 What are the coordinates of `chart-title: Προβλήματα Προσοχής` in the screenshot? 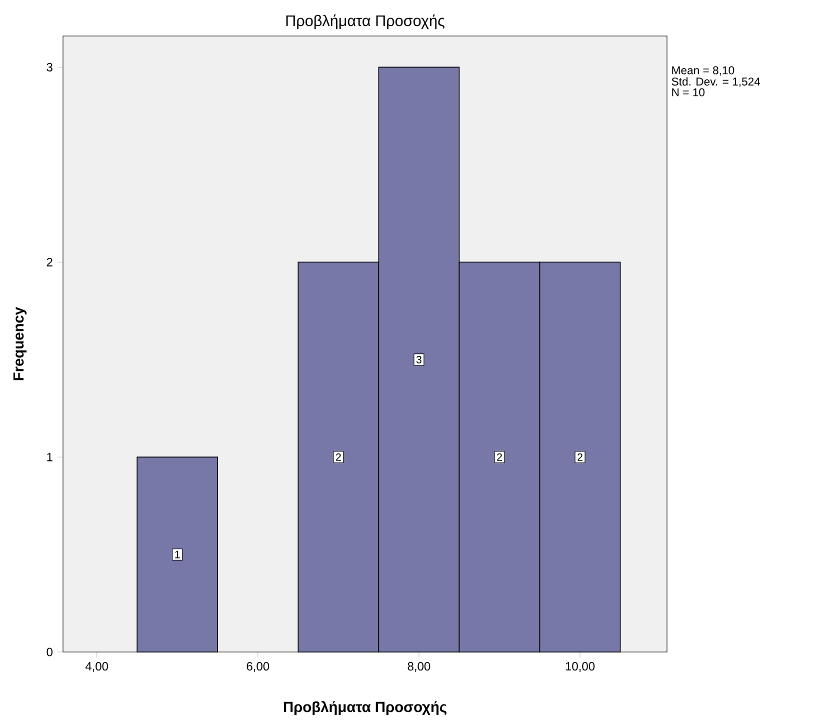 It's located at (365, 22).